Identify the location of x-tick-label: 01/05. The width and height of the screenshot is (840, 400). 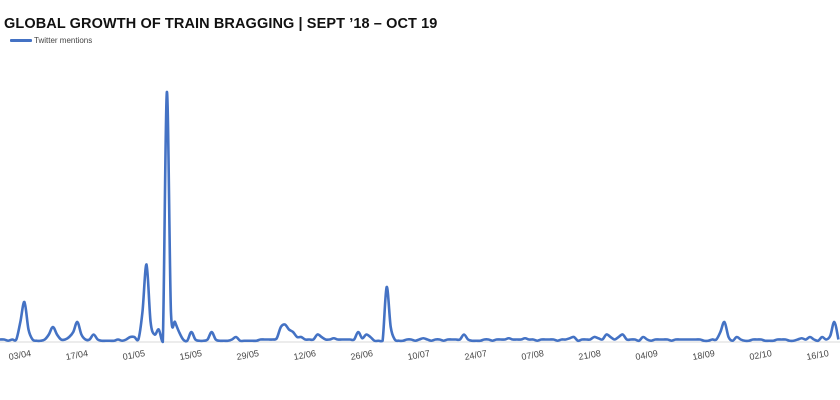
(134, 355).